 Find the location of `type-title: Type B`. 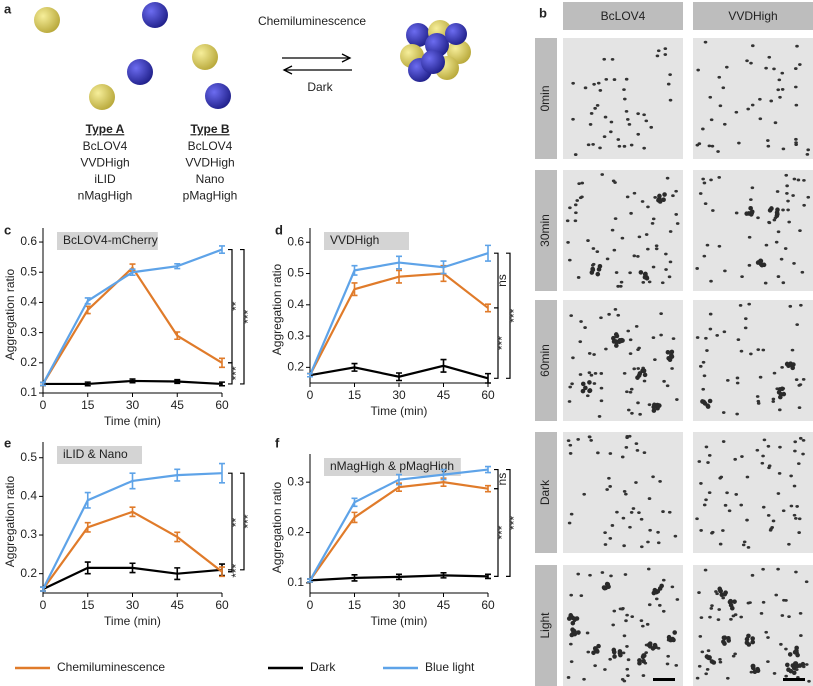

type-title: Type B is located at coordinates (209, 129).